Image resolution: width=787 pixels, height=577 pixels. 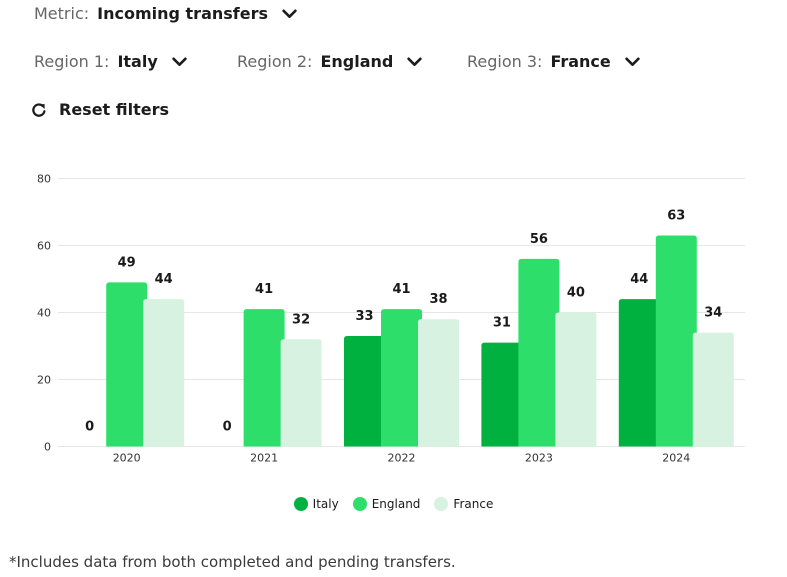 I want to click on region1-filter: Region 1: Italy, so click(x=110, y=61).